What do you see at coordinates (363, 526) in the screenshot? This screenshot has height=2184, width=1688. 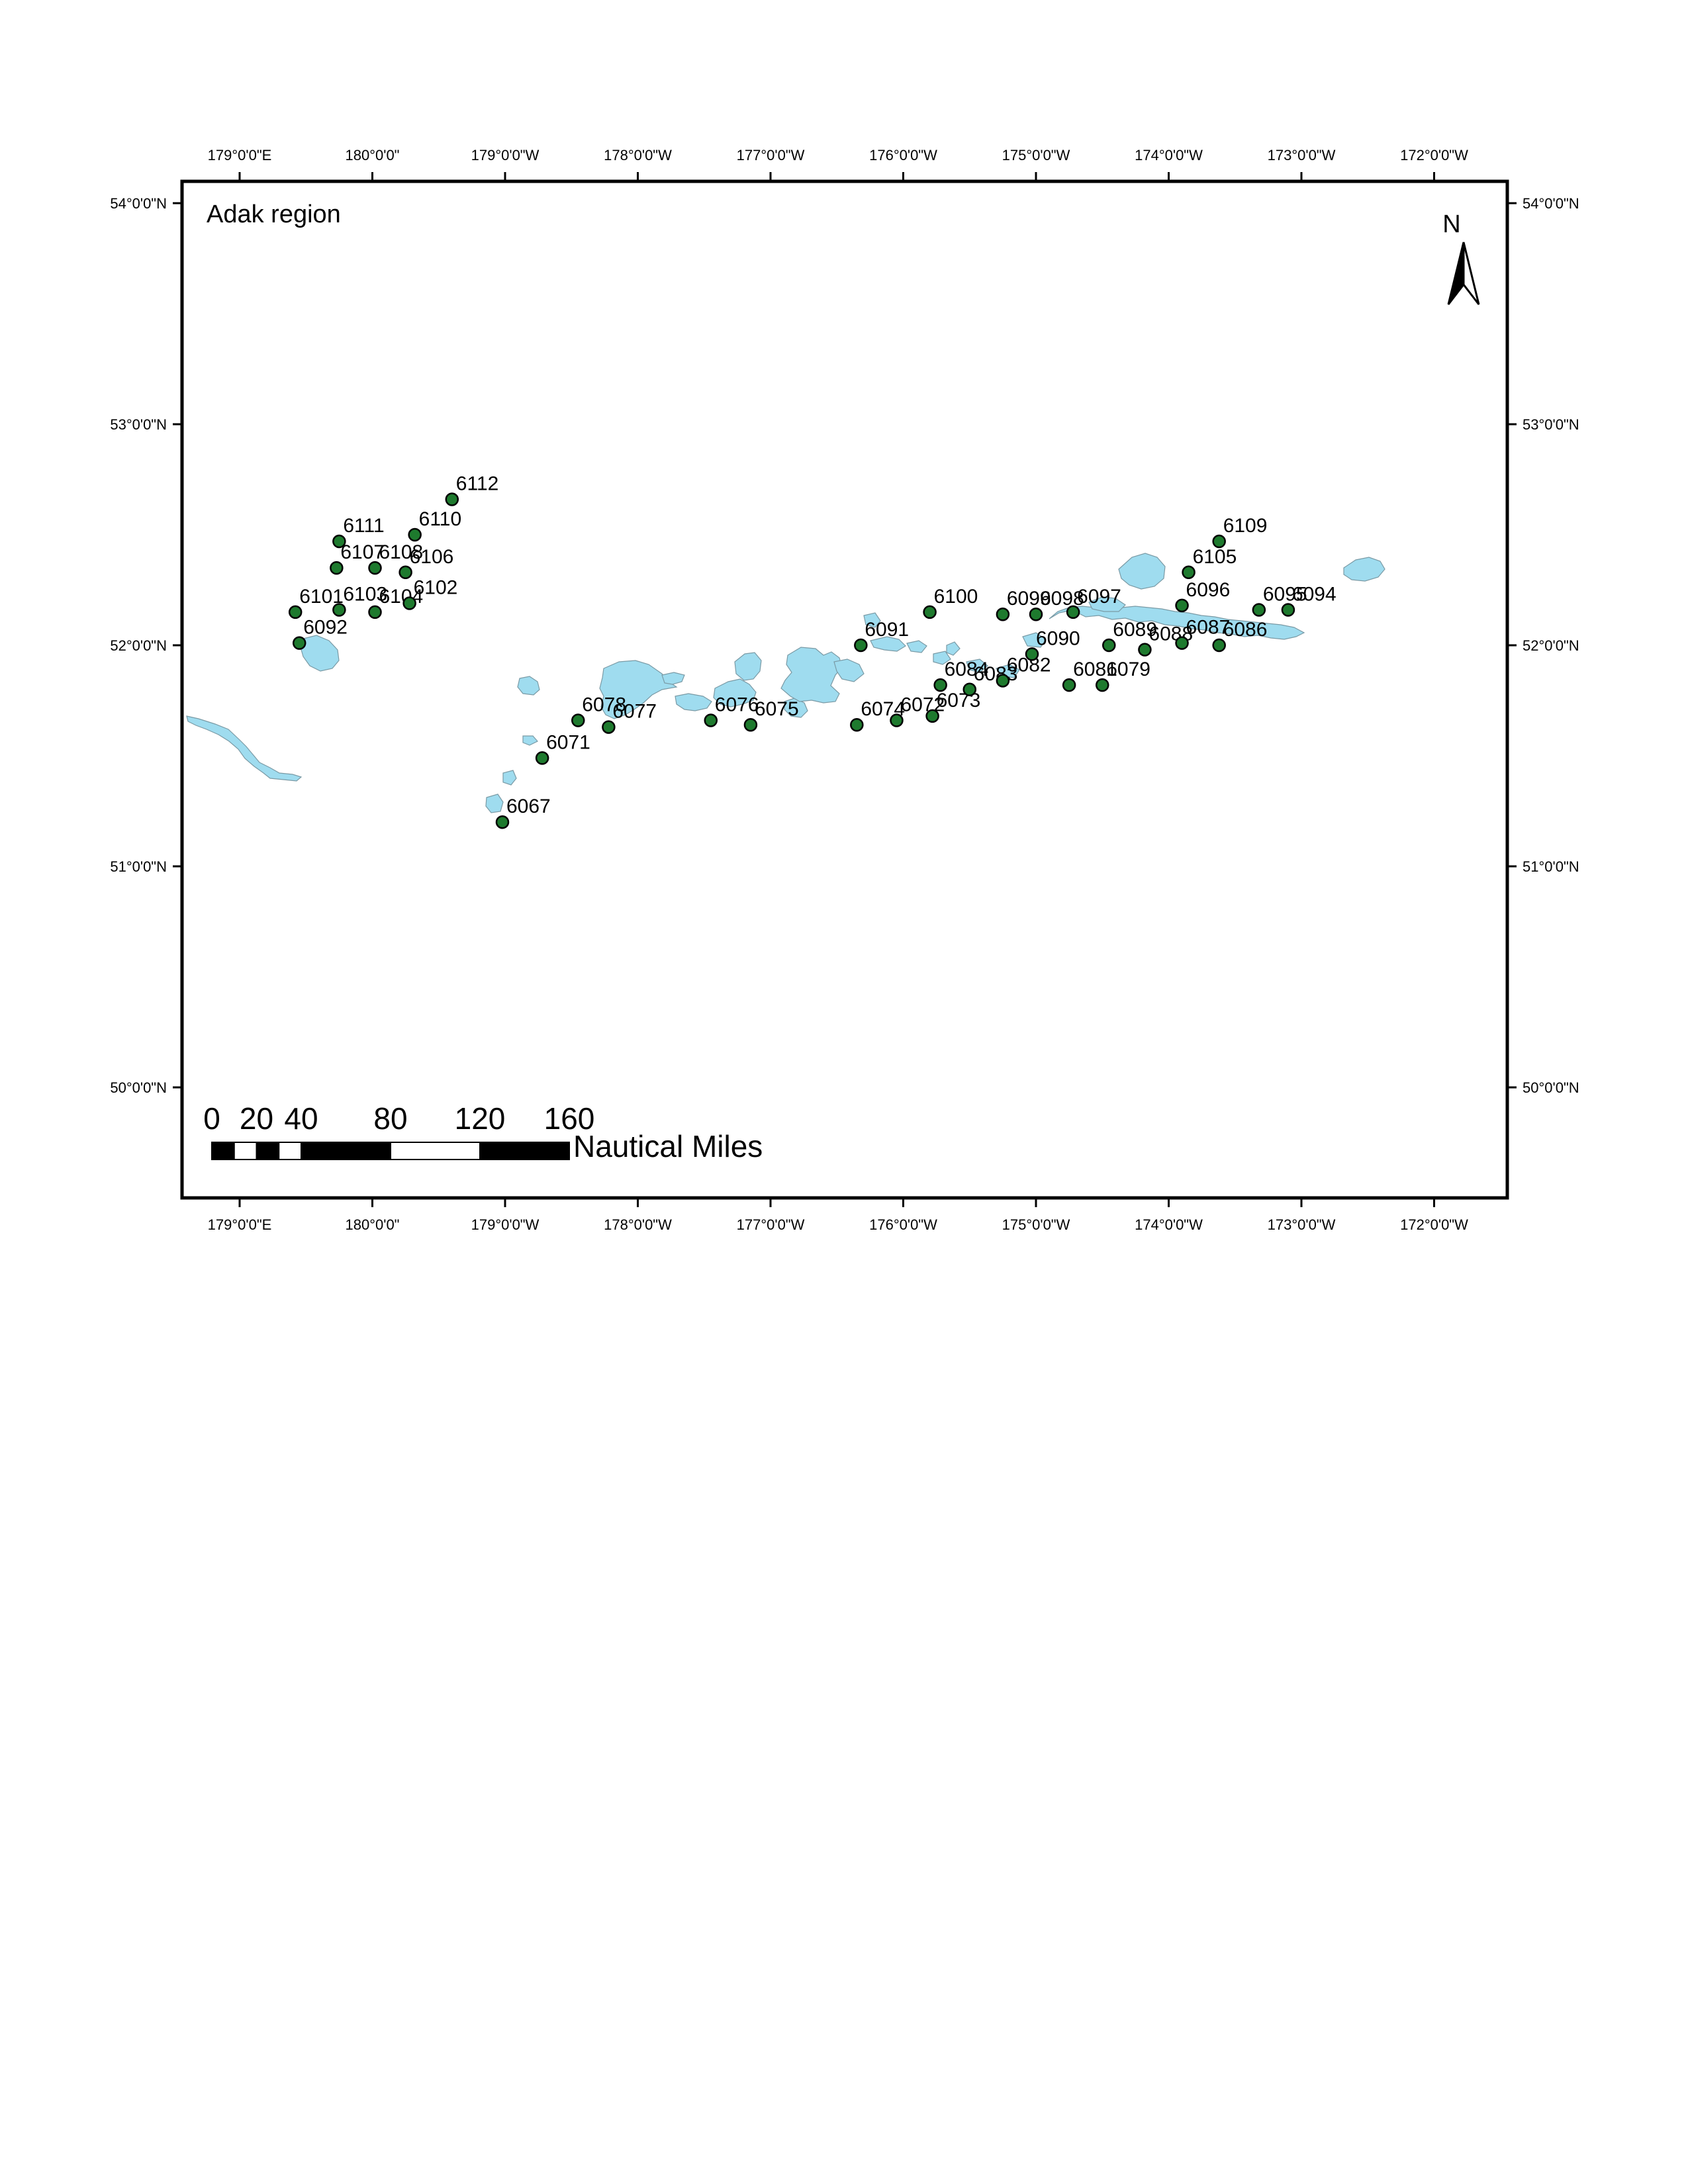 I see `station-label: 6111` at bounding box center [363, 526].